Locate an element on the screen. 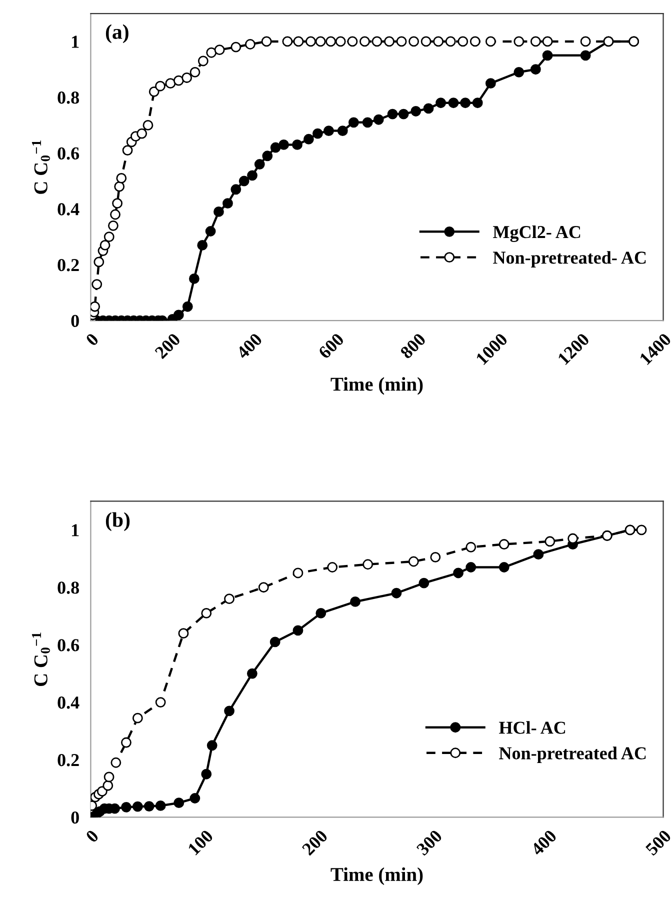 This screenshot has height=903, width=672. legend-label: MgCl2- AC is located at coordinates (536, 233).